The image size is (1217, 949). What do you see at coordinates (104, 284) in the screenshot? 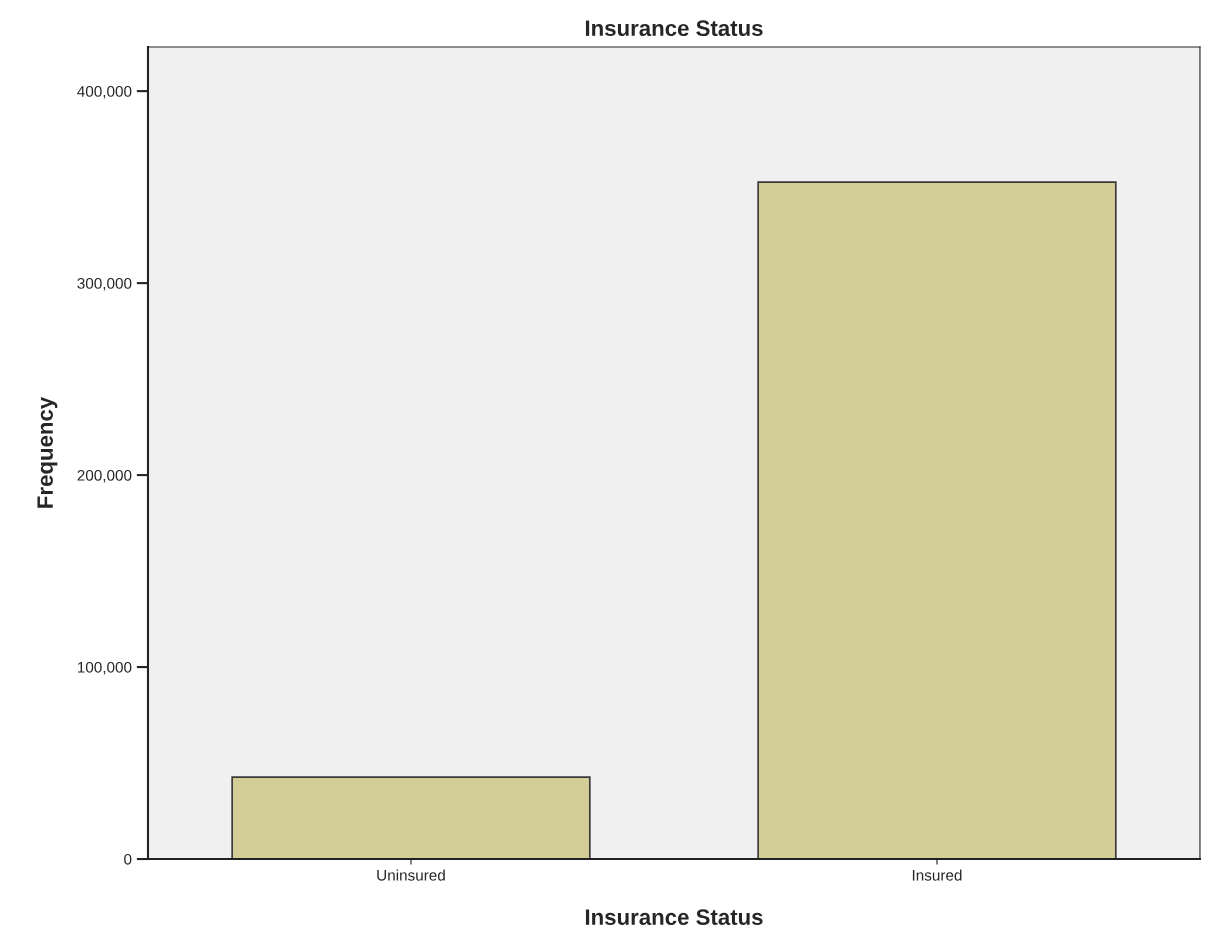
I see `y-tick-label: 300,000` at bounding box center [104, 284].